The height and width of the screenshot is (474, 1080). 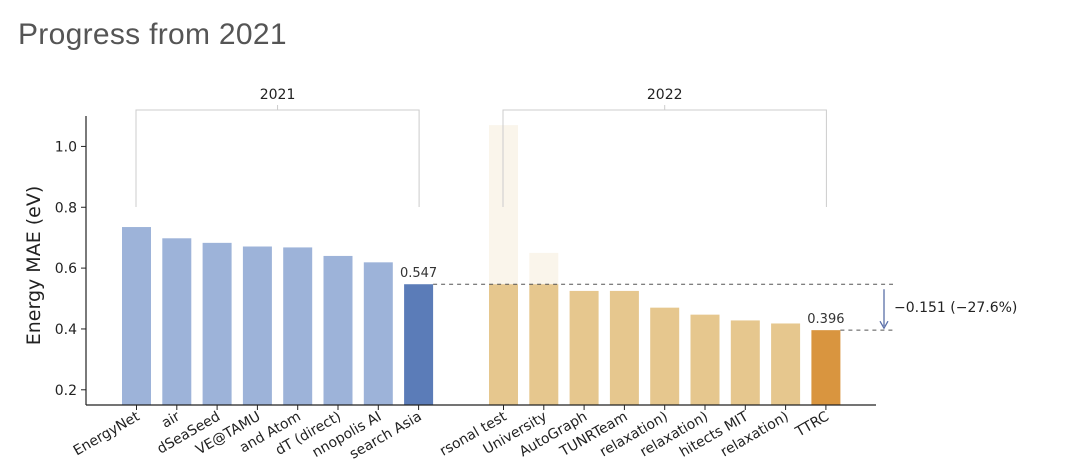 I want to click on improvement-label: −0.151 (−27.6%), so click(x=955, y=308).